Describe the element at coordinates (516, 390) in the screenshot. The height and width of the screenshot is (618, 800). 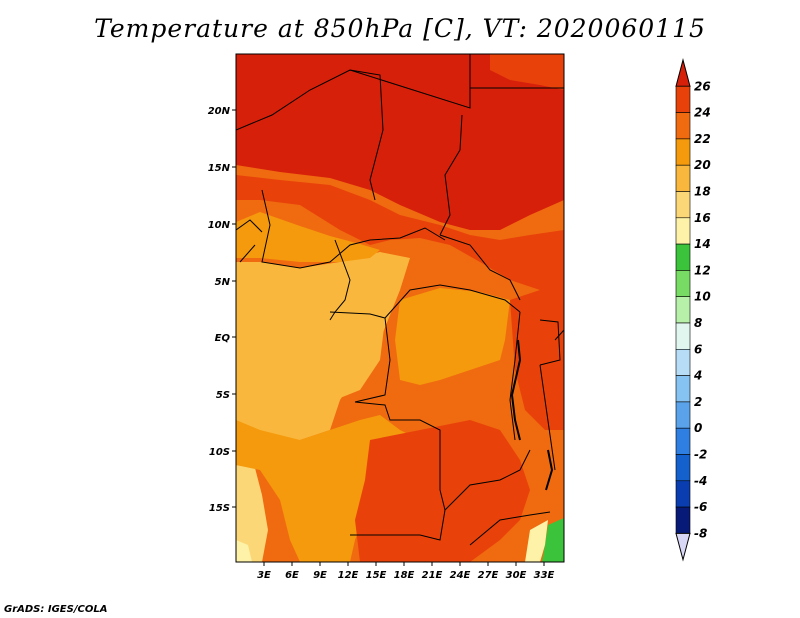
I see `border-lakes` at that location.